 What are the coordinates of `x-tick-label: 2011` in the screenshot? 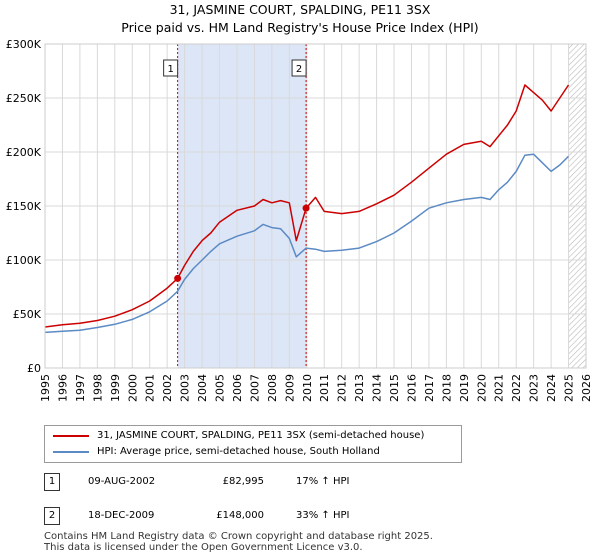 It's located at (324, 388).